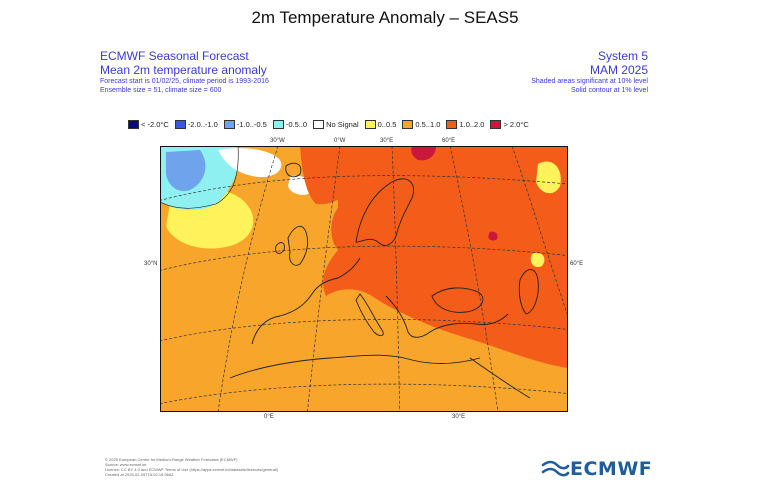  Describe the element at coordinates (126, 464) in the screenshot. I see `footer-source: Source: www.ecmwf.int` at that location.